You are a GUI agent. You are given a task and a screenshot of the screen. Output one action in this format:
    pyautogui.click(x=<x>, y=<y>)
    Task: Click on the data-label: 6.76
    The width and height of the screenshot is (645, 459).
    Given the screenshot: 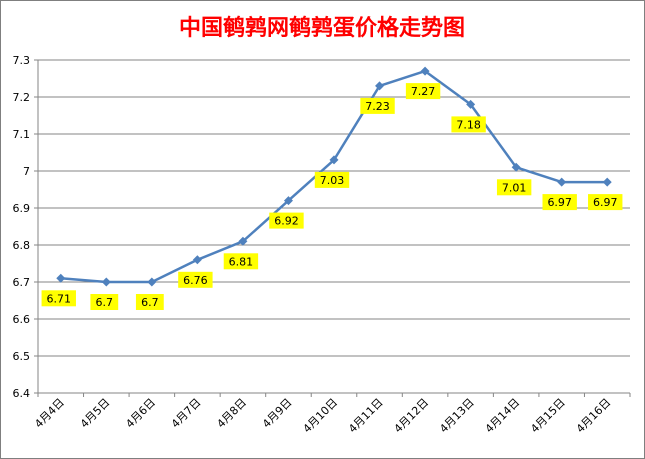 What is the action you would take?
    pyautogui.click(x=195, y=280)
    